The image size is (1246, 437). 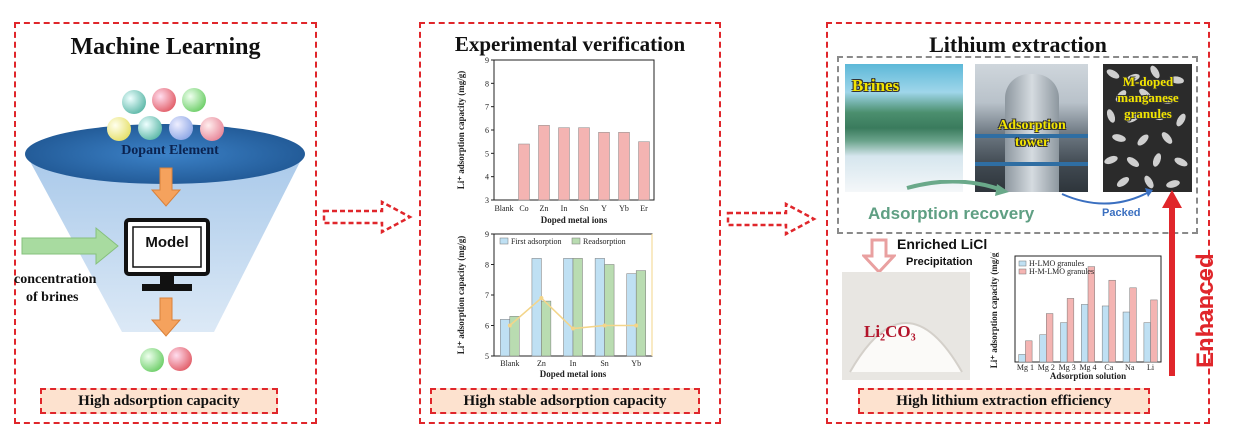 What do you see at coordinates (159, 401) in the screenshot?
I see `footer-badge: High adsorption capacity` at bounding box center [159, 401].